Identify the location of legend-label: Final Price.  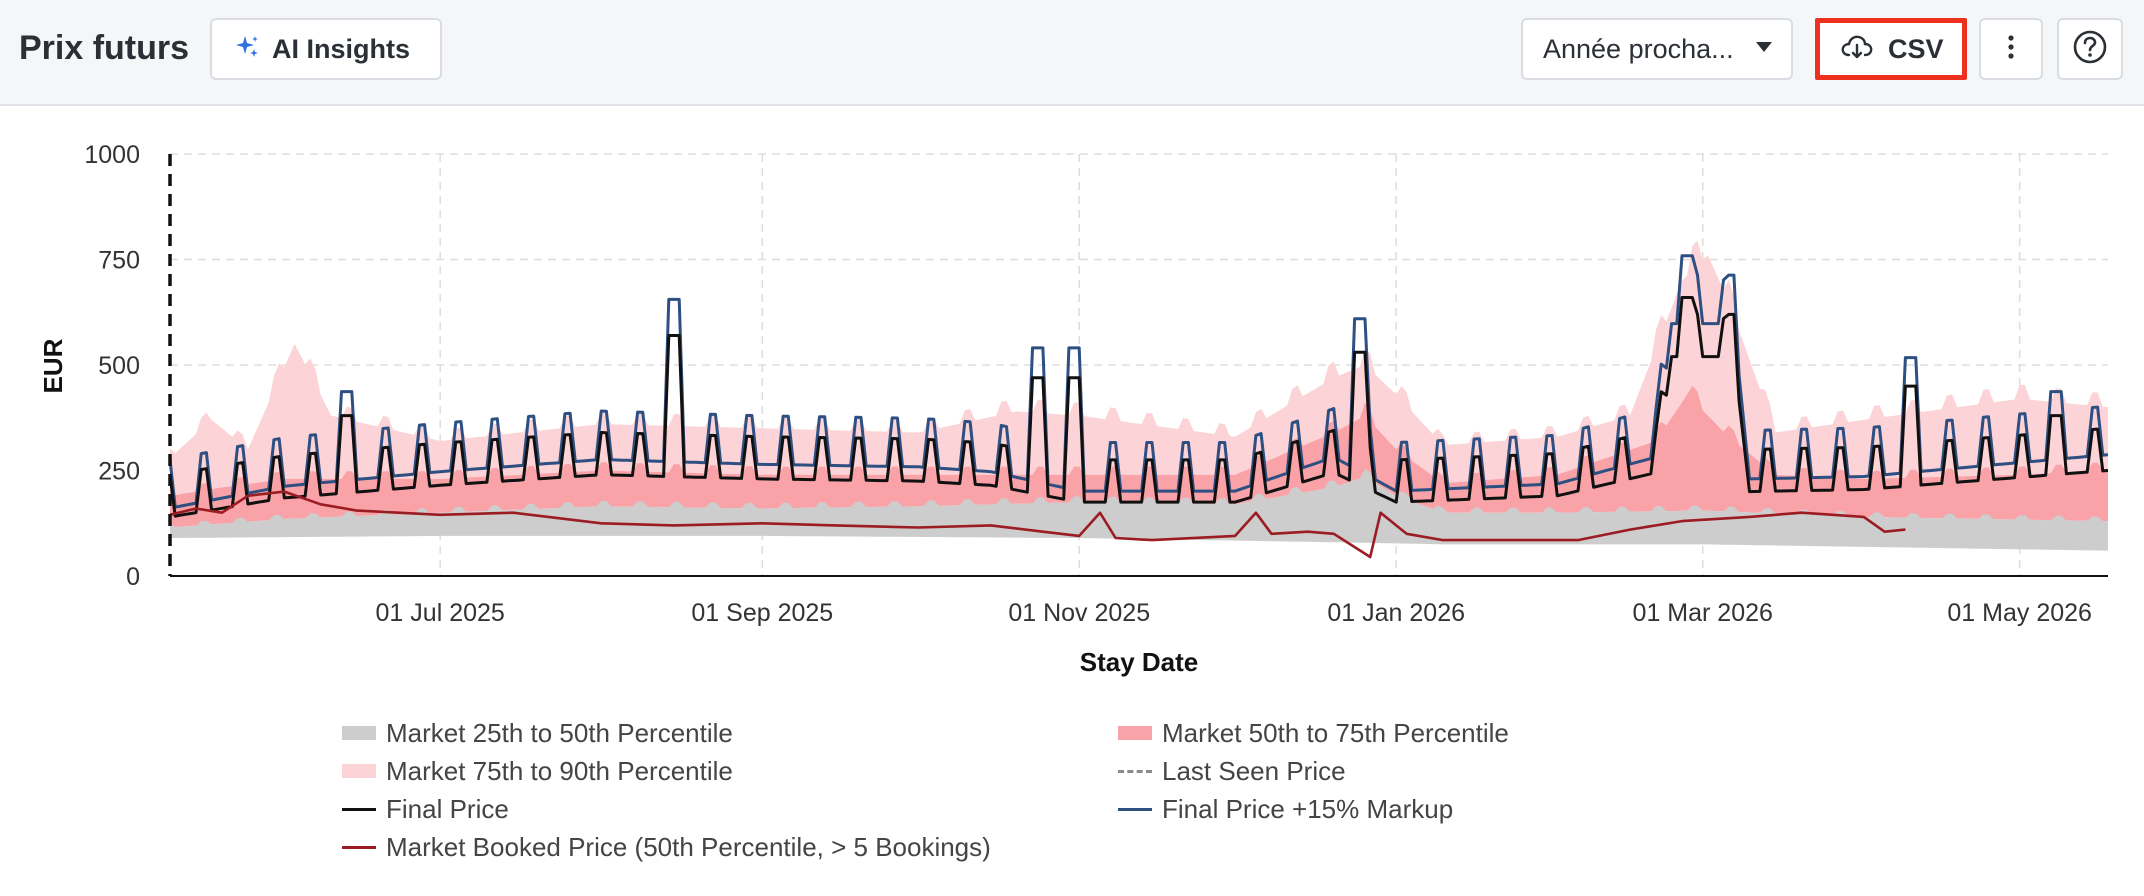
(447, 808).